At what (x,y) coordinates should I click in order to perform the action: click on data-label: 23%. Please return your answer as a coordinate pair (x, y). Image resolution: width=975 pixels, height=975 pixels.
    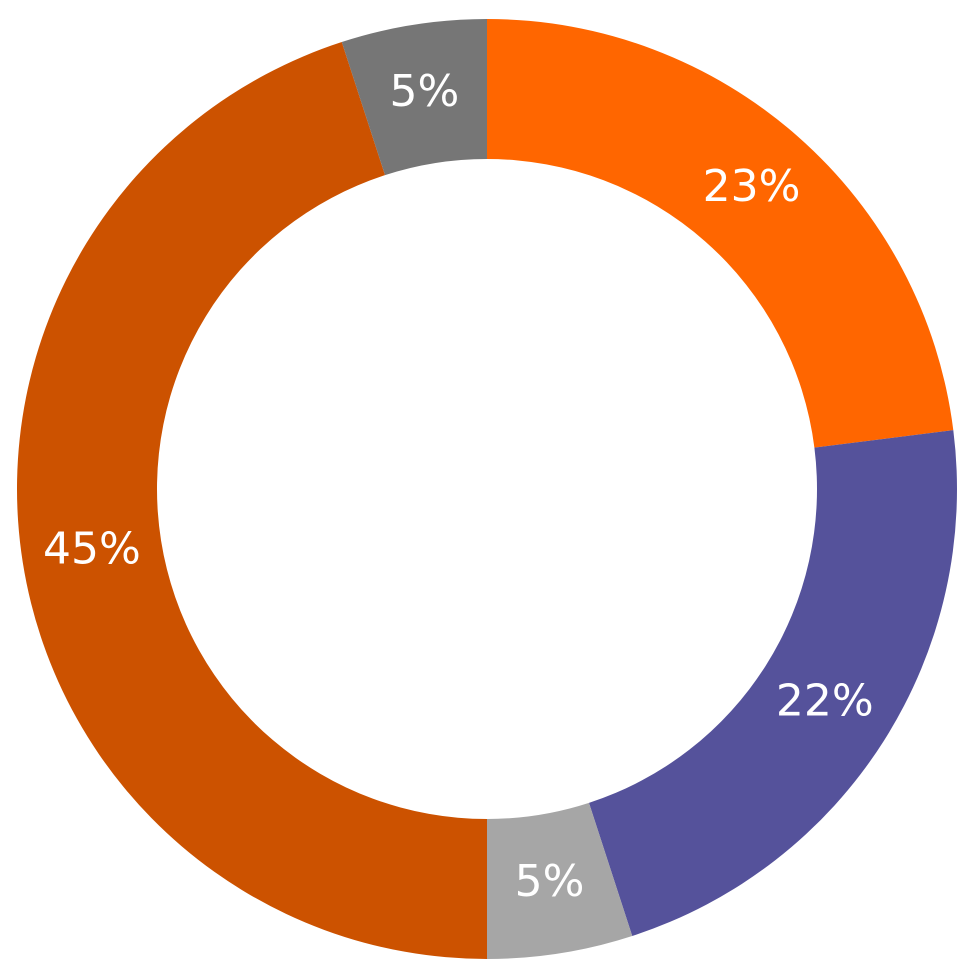
    Looking at the image, I should click on (752, 186).